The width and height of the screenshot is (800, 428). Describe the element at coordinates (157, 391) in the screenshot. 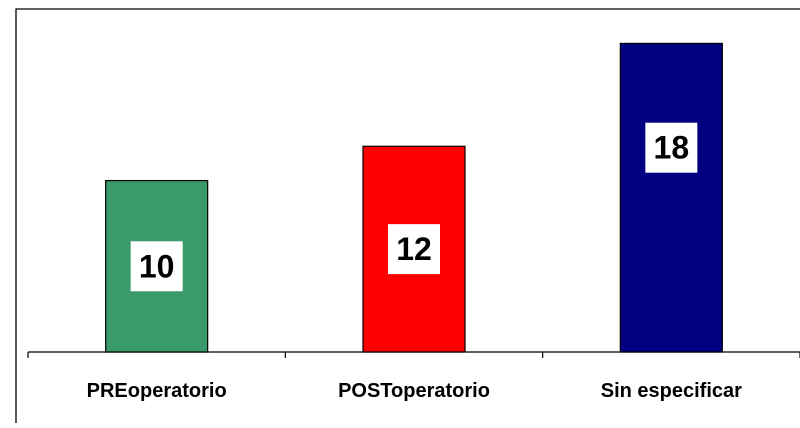

I see `category-label: PREoperatorio` at that location.